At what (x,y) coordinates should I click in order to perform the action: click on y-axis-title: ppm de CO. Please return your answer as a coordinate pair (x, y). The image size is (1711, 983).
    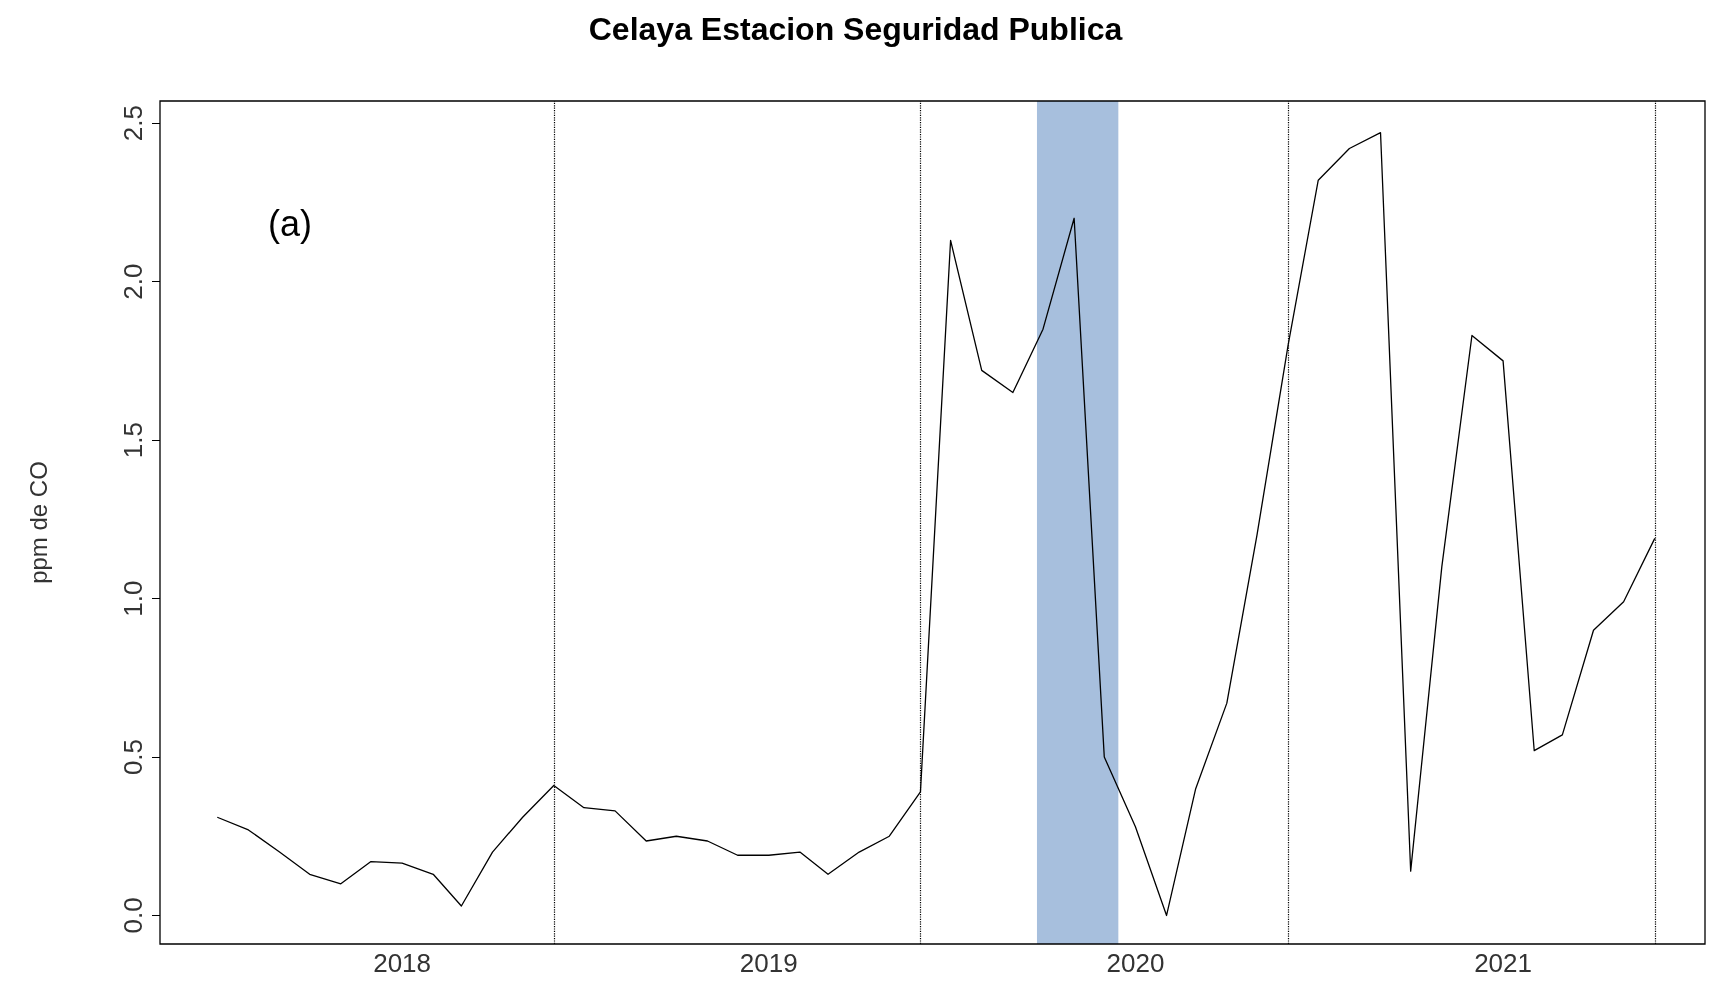
    Looking at the image, I should click on (38, 522).